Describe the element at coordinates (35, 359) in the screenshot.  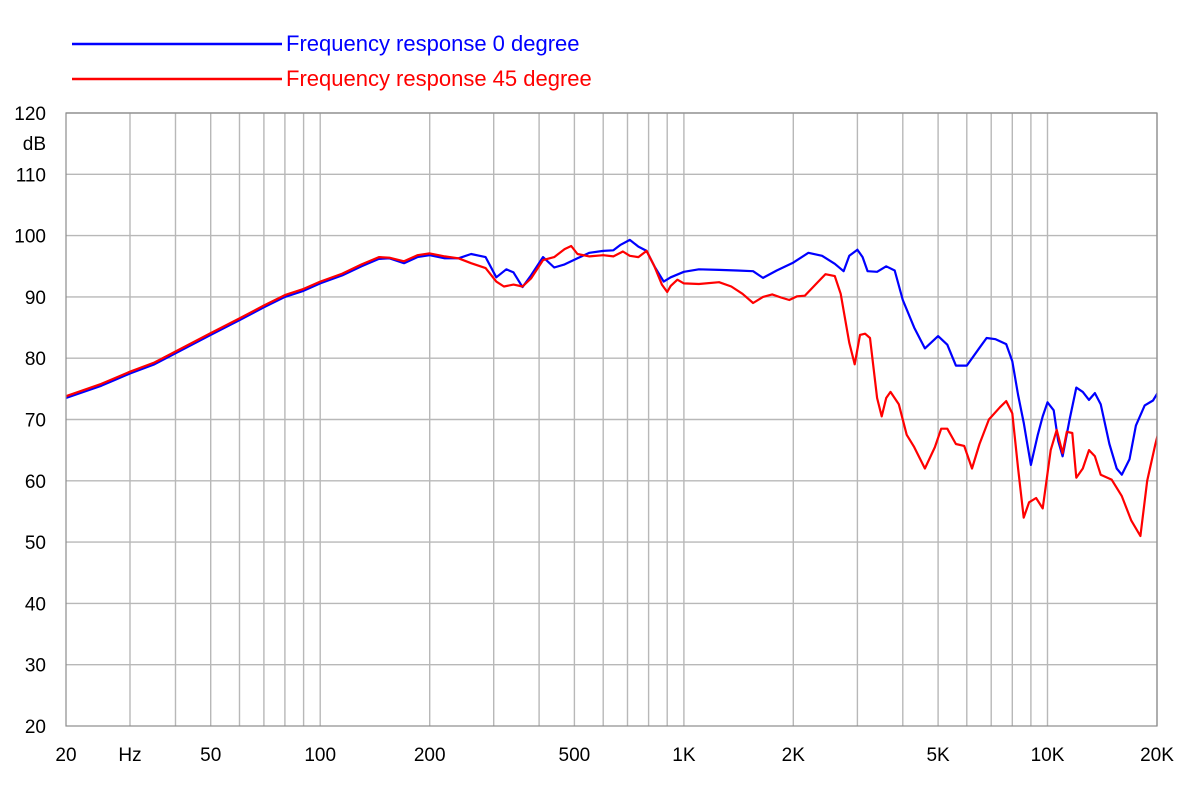
I see `y-tick-label-80: 80` at that location.